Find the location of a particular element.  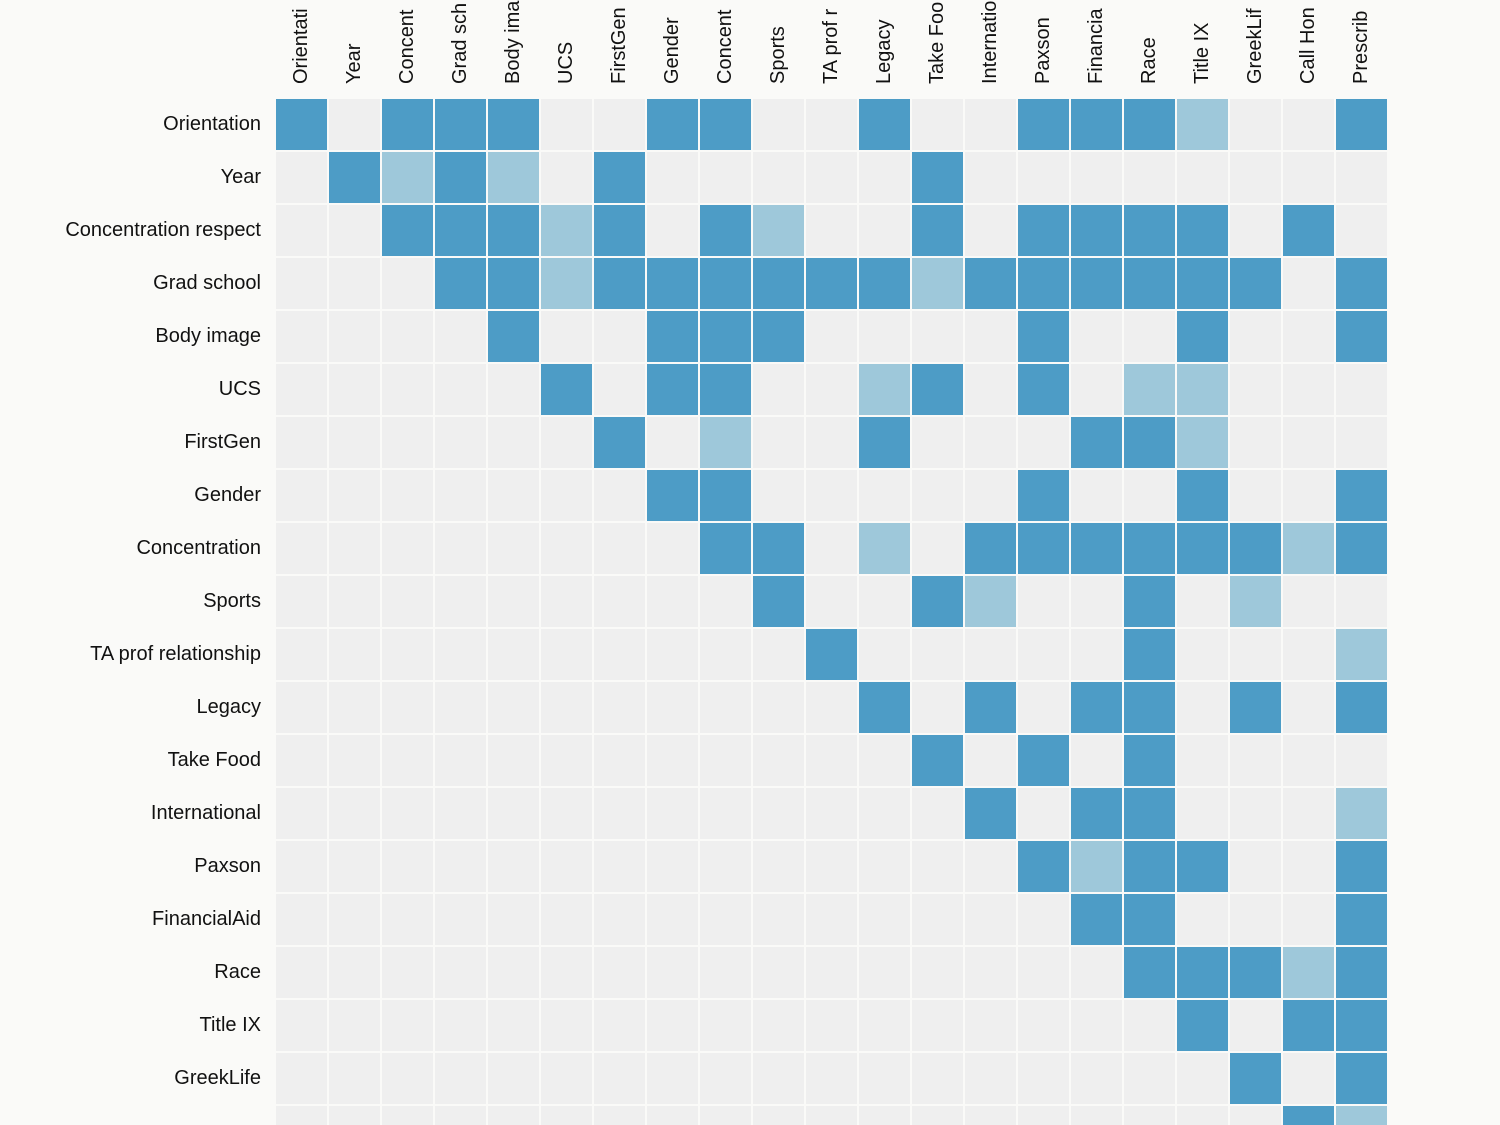

row-label: Sports is located at coordinates (232, 601).